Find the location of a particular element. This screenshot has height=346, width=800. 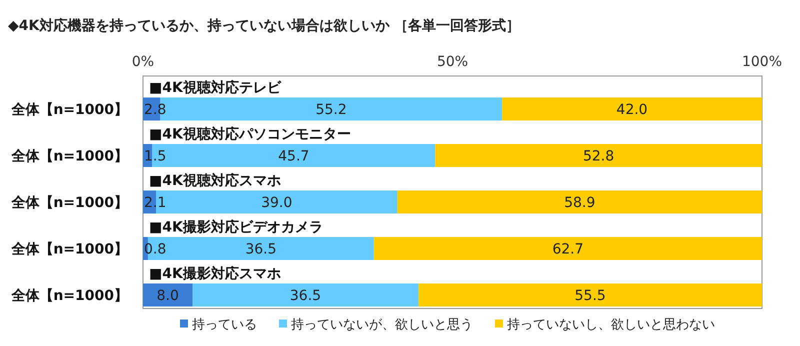

legend-label: 持っていないし、欲しいと思わない is located at coordinates (611, 325).